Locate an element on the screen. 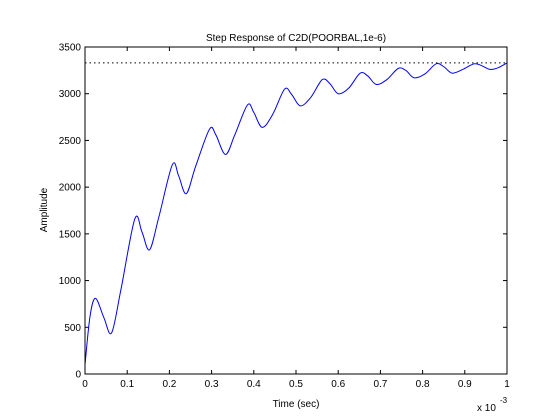  y-tick-label: 2000 is located at coordinates (70, 188).